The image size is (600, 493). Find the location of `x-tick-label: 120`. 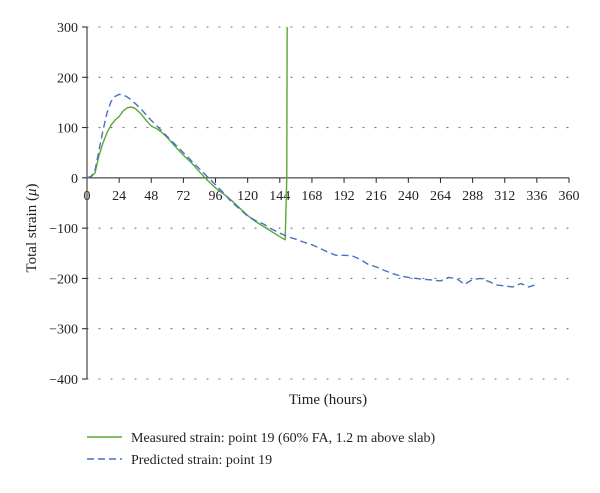

x-tick-label: 120 is located at coordinates (247, 196).